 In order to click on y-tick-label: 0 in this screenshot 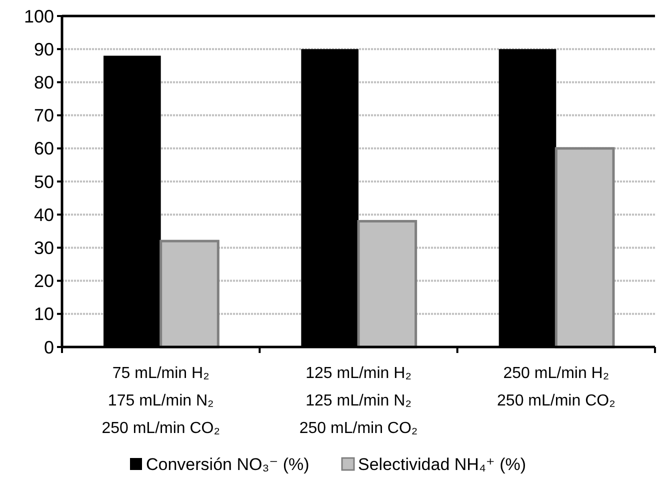, I will do `click(49, 347)`.